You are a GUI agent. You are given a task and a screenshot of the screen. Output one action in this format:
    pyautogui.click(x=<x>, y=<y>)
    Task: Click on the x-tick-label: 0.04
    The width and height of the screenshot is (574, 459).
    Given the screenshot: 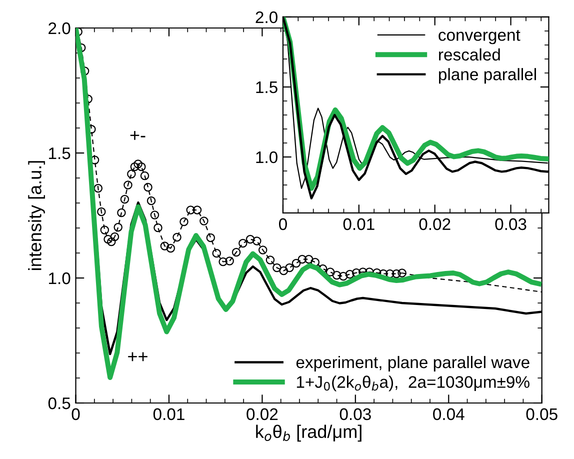 What is the action you would take?
    pyautogui.click(x=448, y=414)
    